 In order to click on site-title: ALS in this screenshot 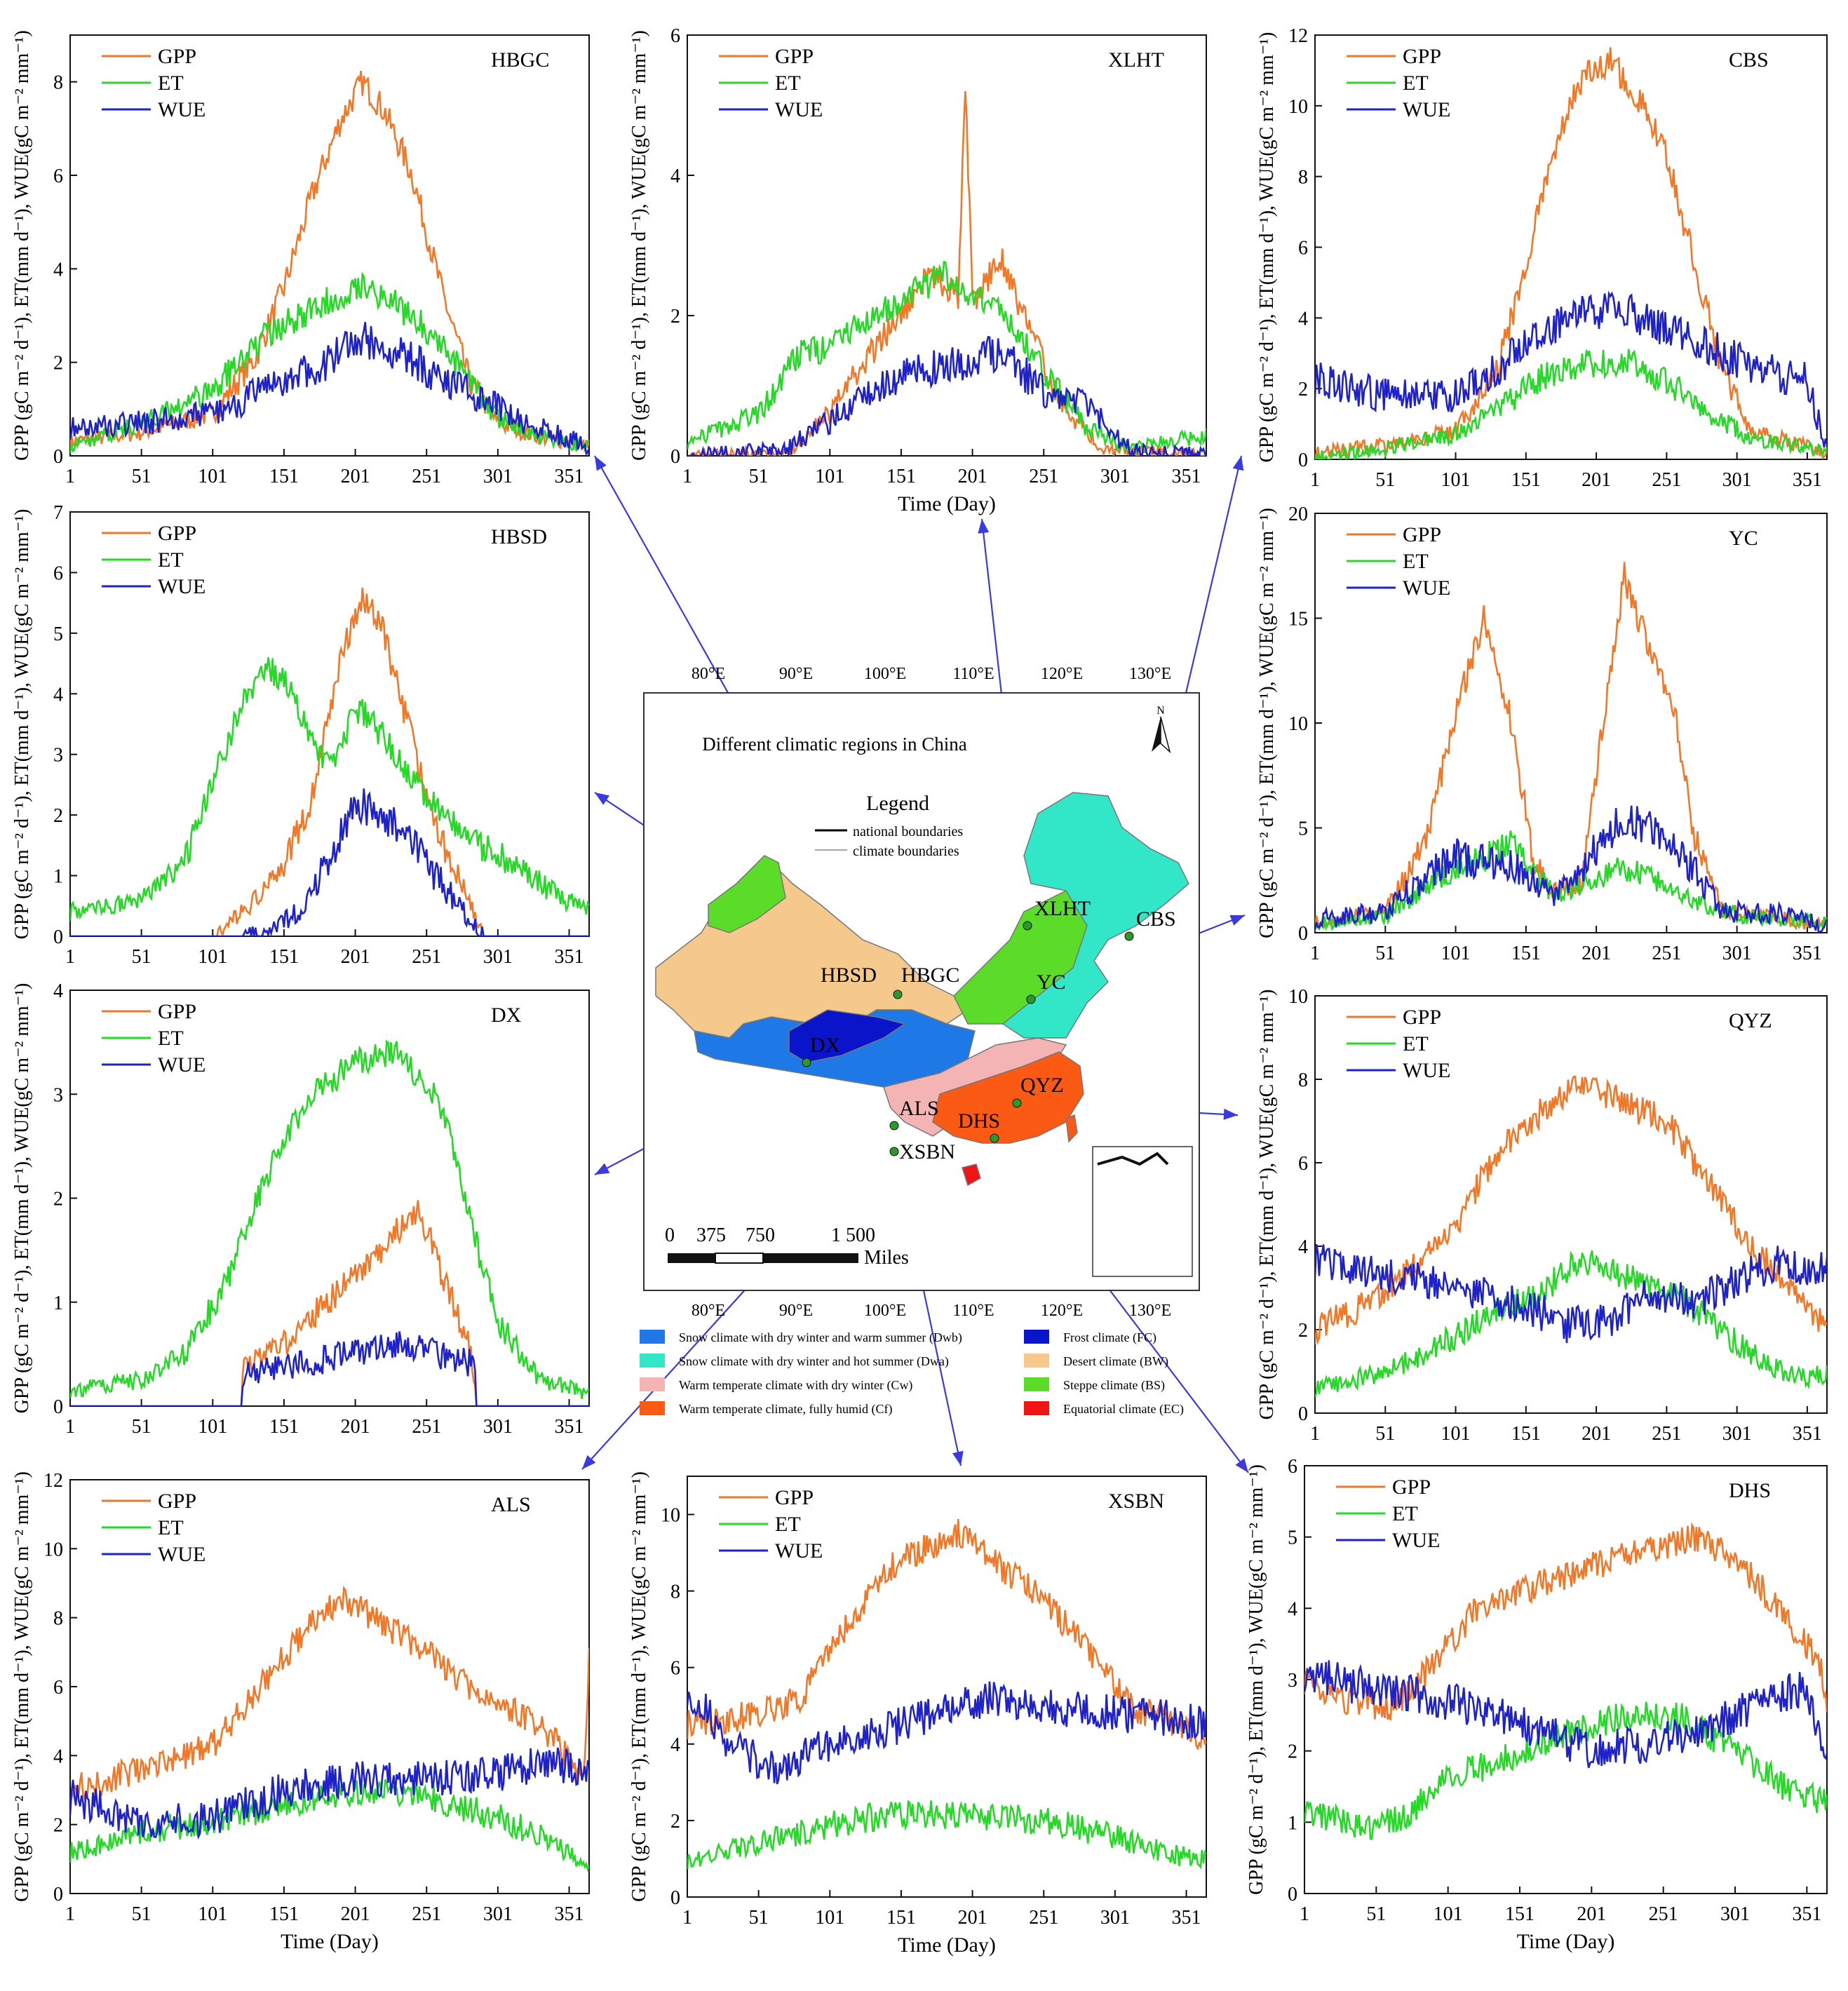, I will do `click(511, 1504)`.